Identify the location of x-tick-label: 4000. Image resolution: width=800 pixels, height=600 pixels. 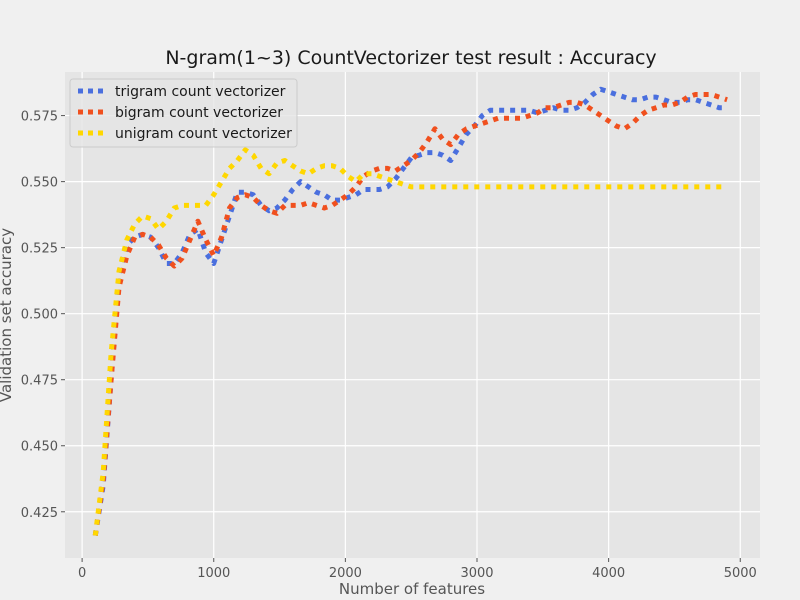
(608, 573).